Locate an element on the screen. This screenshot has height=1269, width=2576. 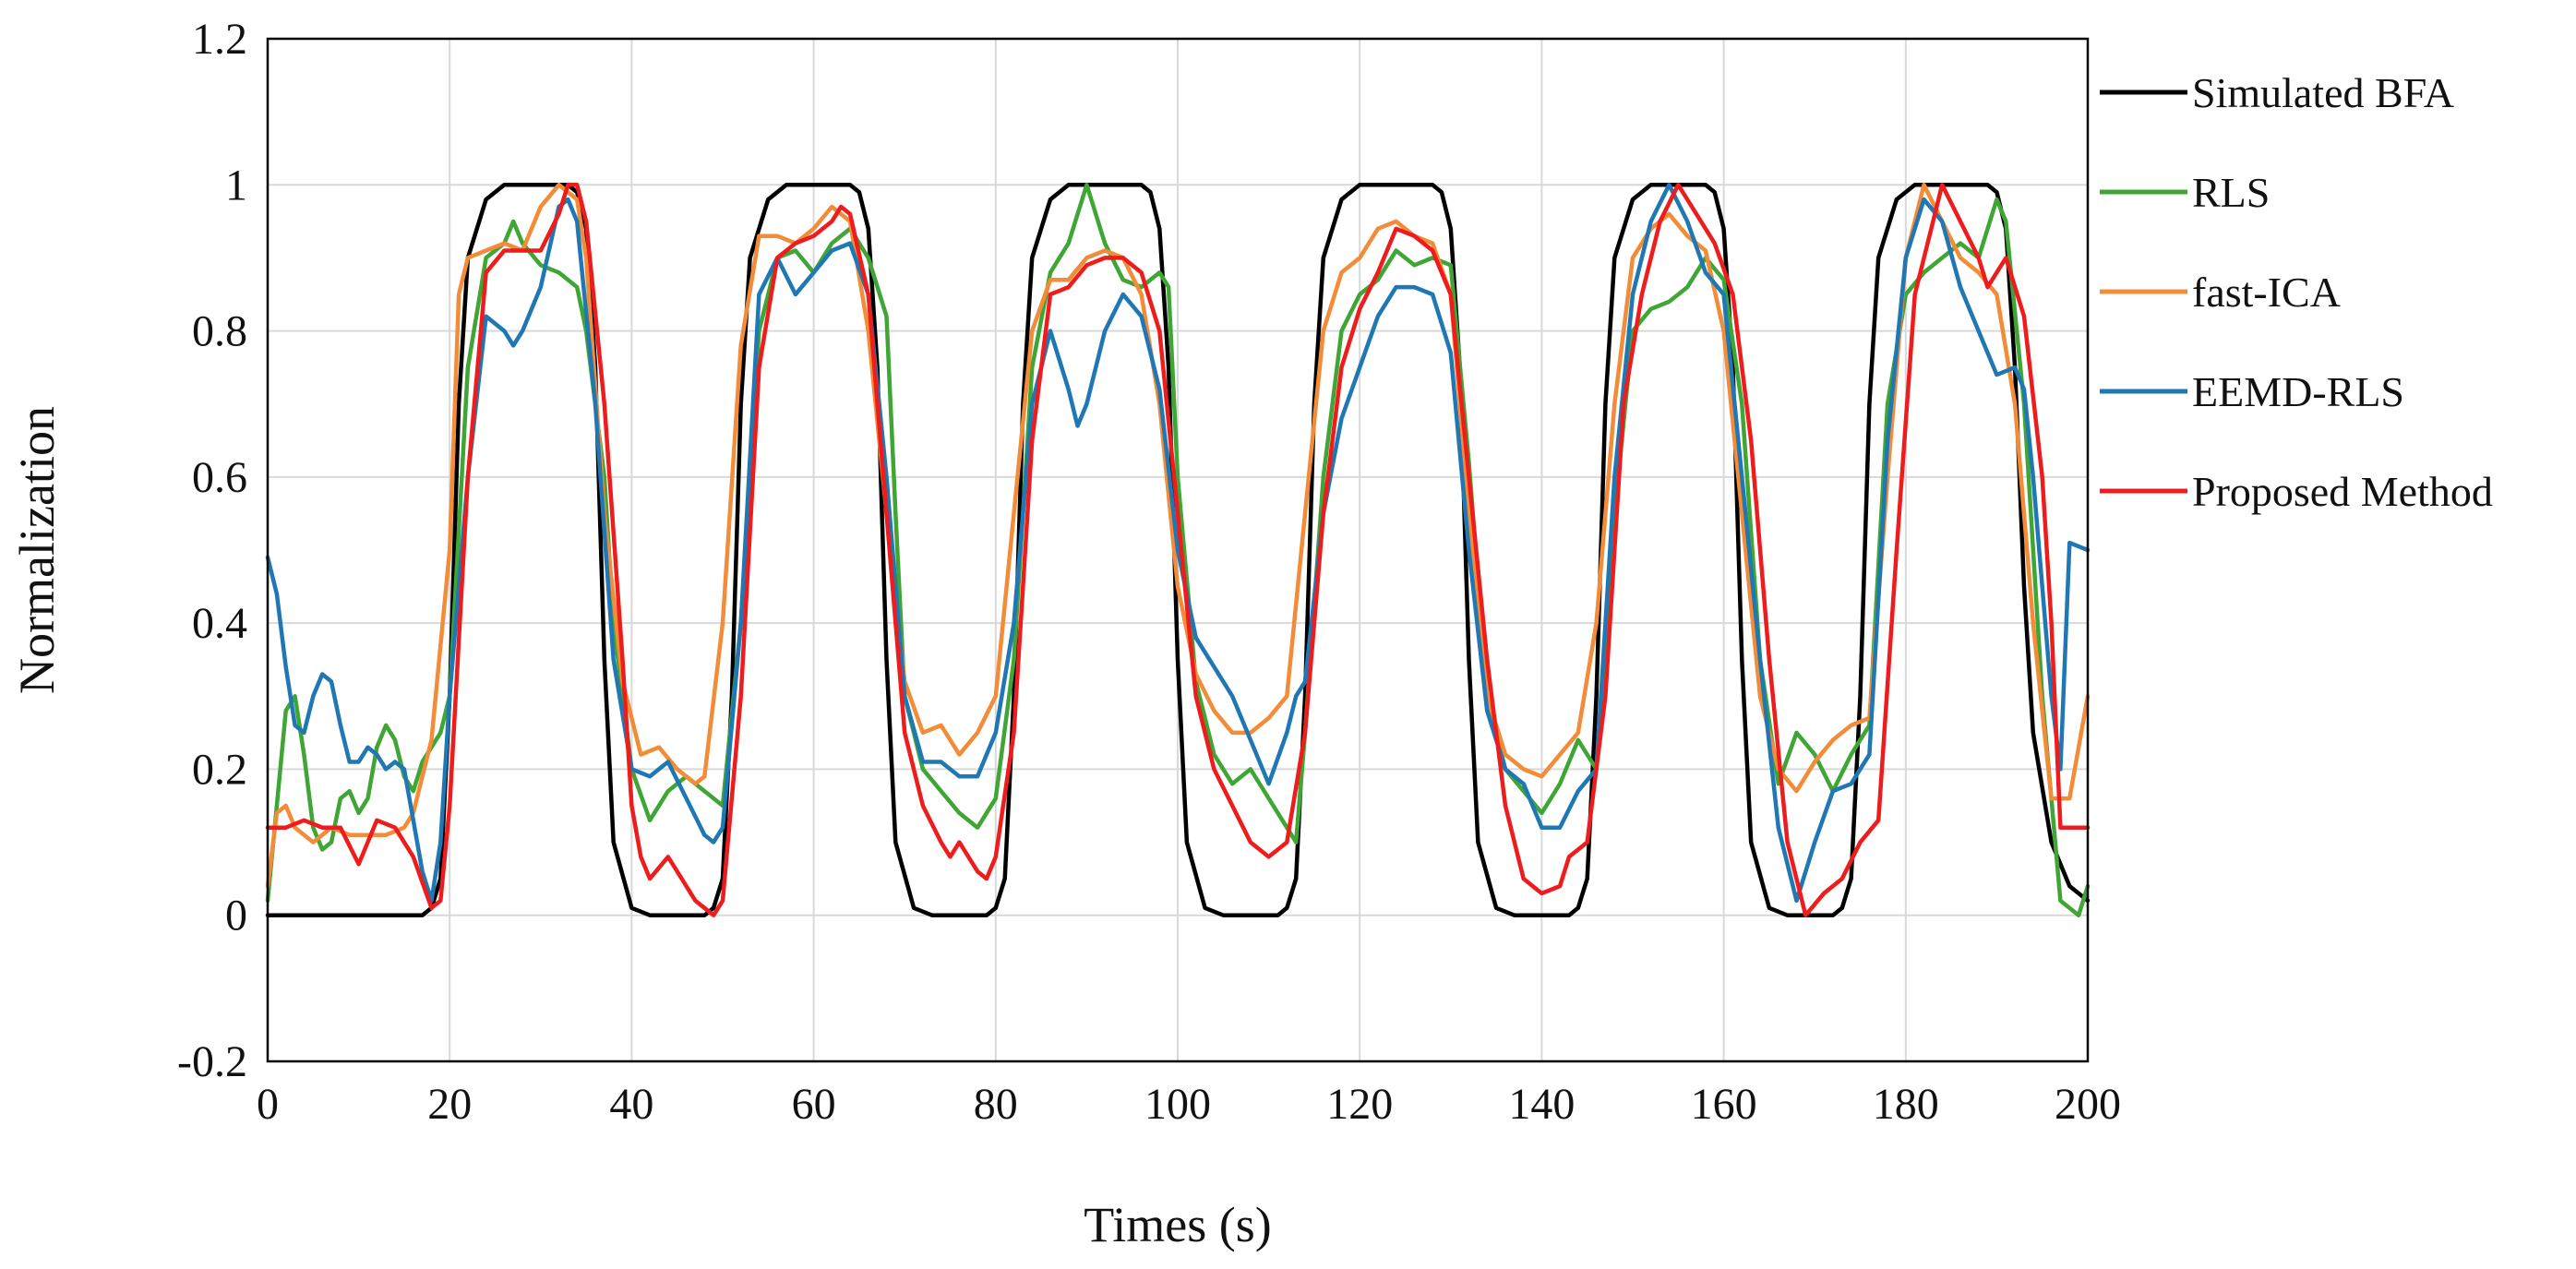
legend-label: fast-ICA is located at coordinates (2267, 292).